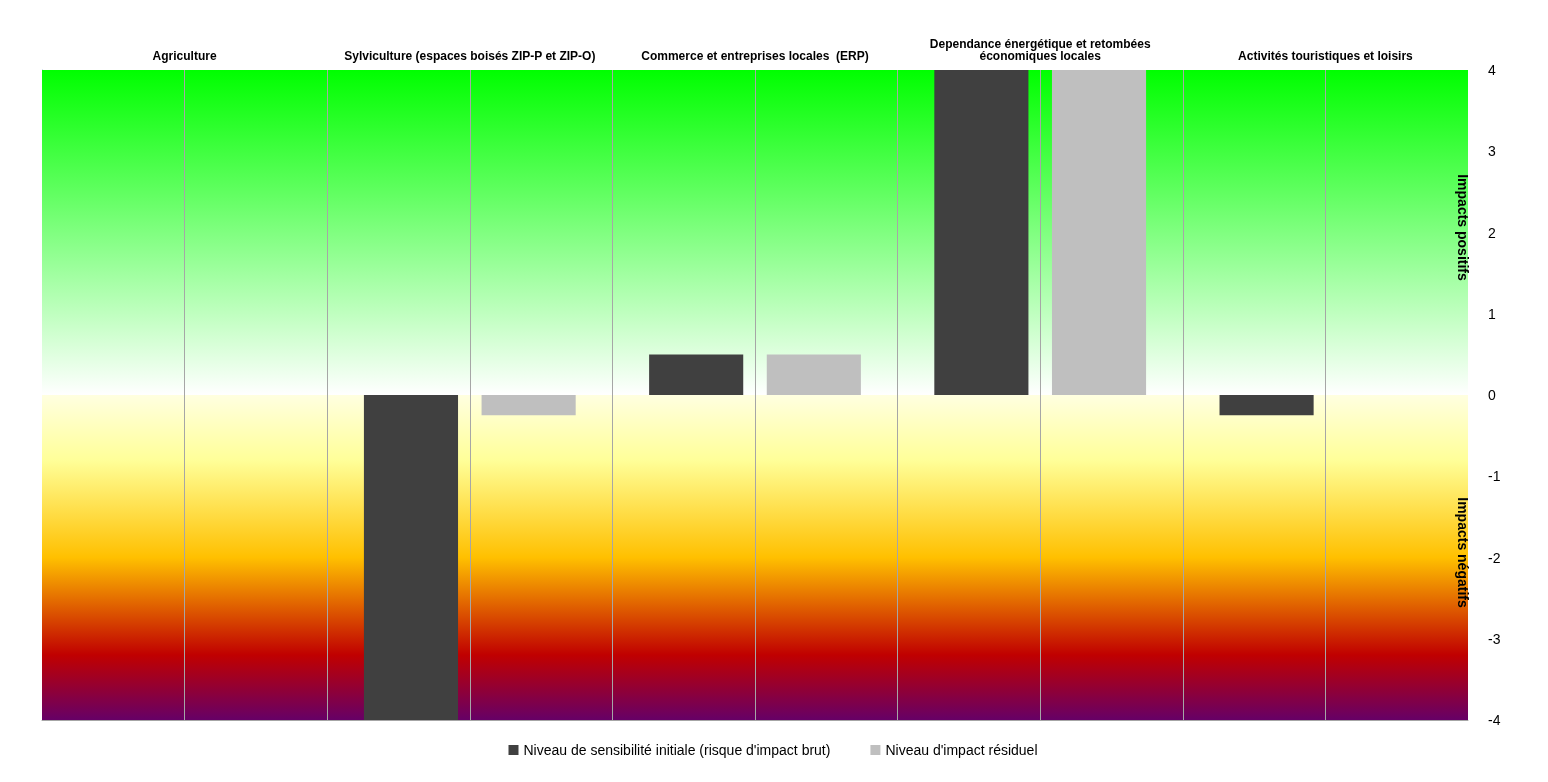 This screenshot has width=1548, height=782. What do you see at coordinates (1040, 50) in the screenshot?
I see `x-tick-label: Dependance énergétique et retombées économiques locales` at bounding box center [1040, 50].